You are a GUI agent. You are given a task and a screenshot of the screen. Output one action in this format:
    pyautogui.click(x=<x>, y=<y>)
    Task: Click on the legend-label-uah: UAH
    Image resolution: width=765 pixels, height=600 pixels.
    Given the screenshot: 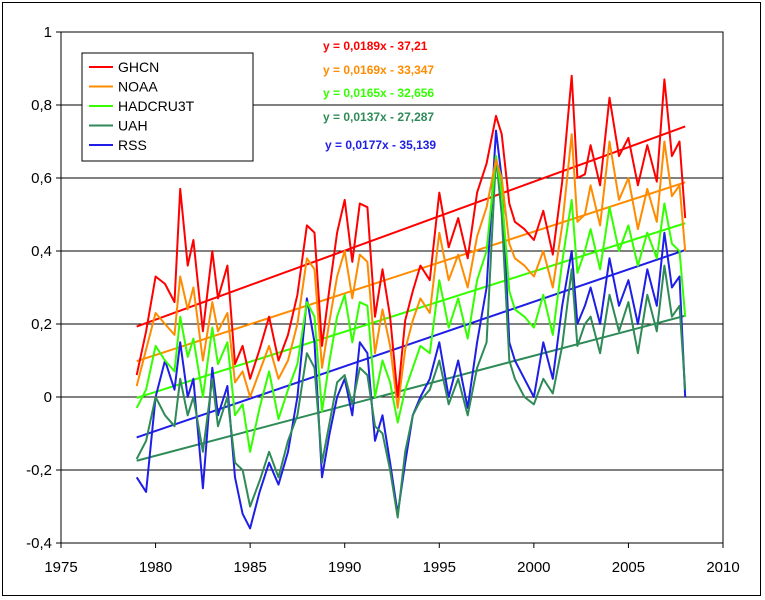 What is the action you would take?
    pyautogui.click(x=133, y=126)
    